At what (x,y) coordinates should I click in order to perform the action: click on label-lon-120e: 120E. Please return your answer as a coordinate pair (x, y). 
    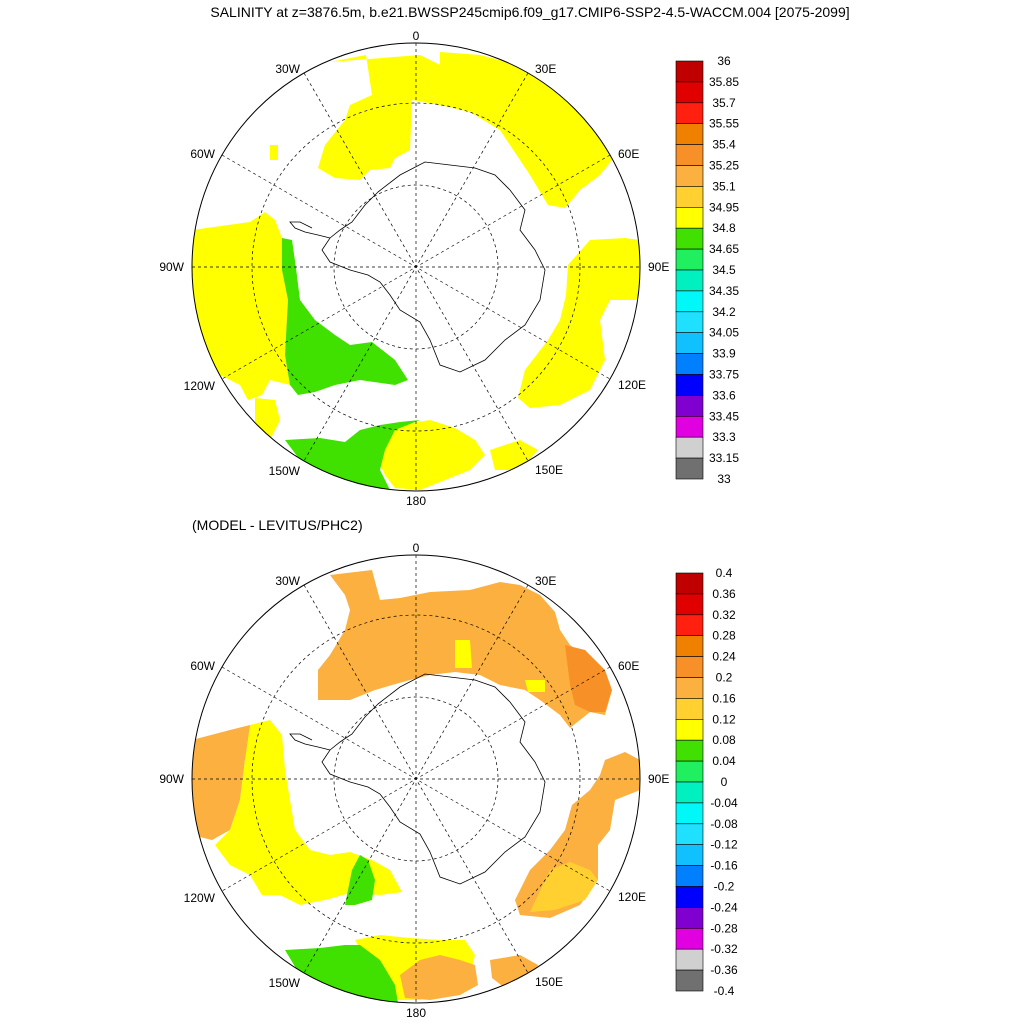
    Looking at the image, I should click on (632, 897).